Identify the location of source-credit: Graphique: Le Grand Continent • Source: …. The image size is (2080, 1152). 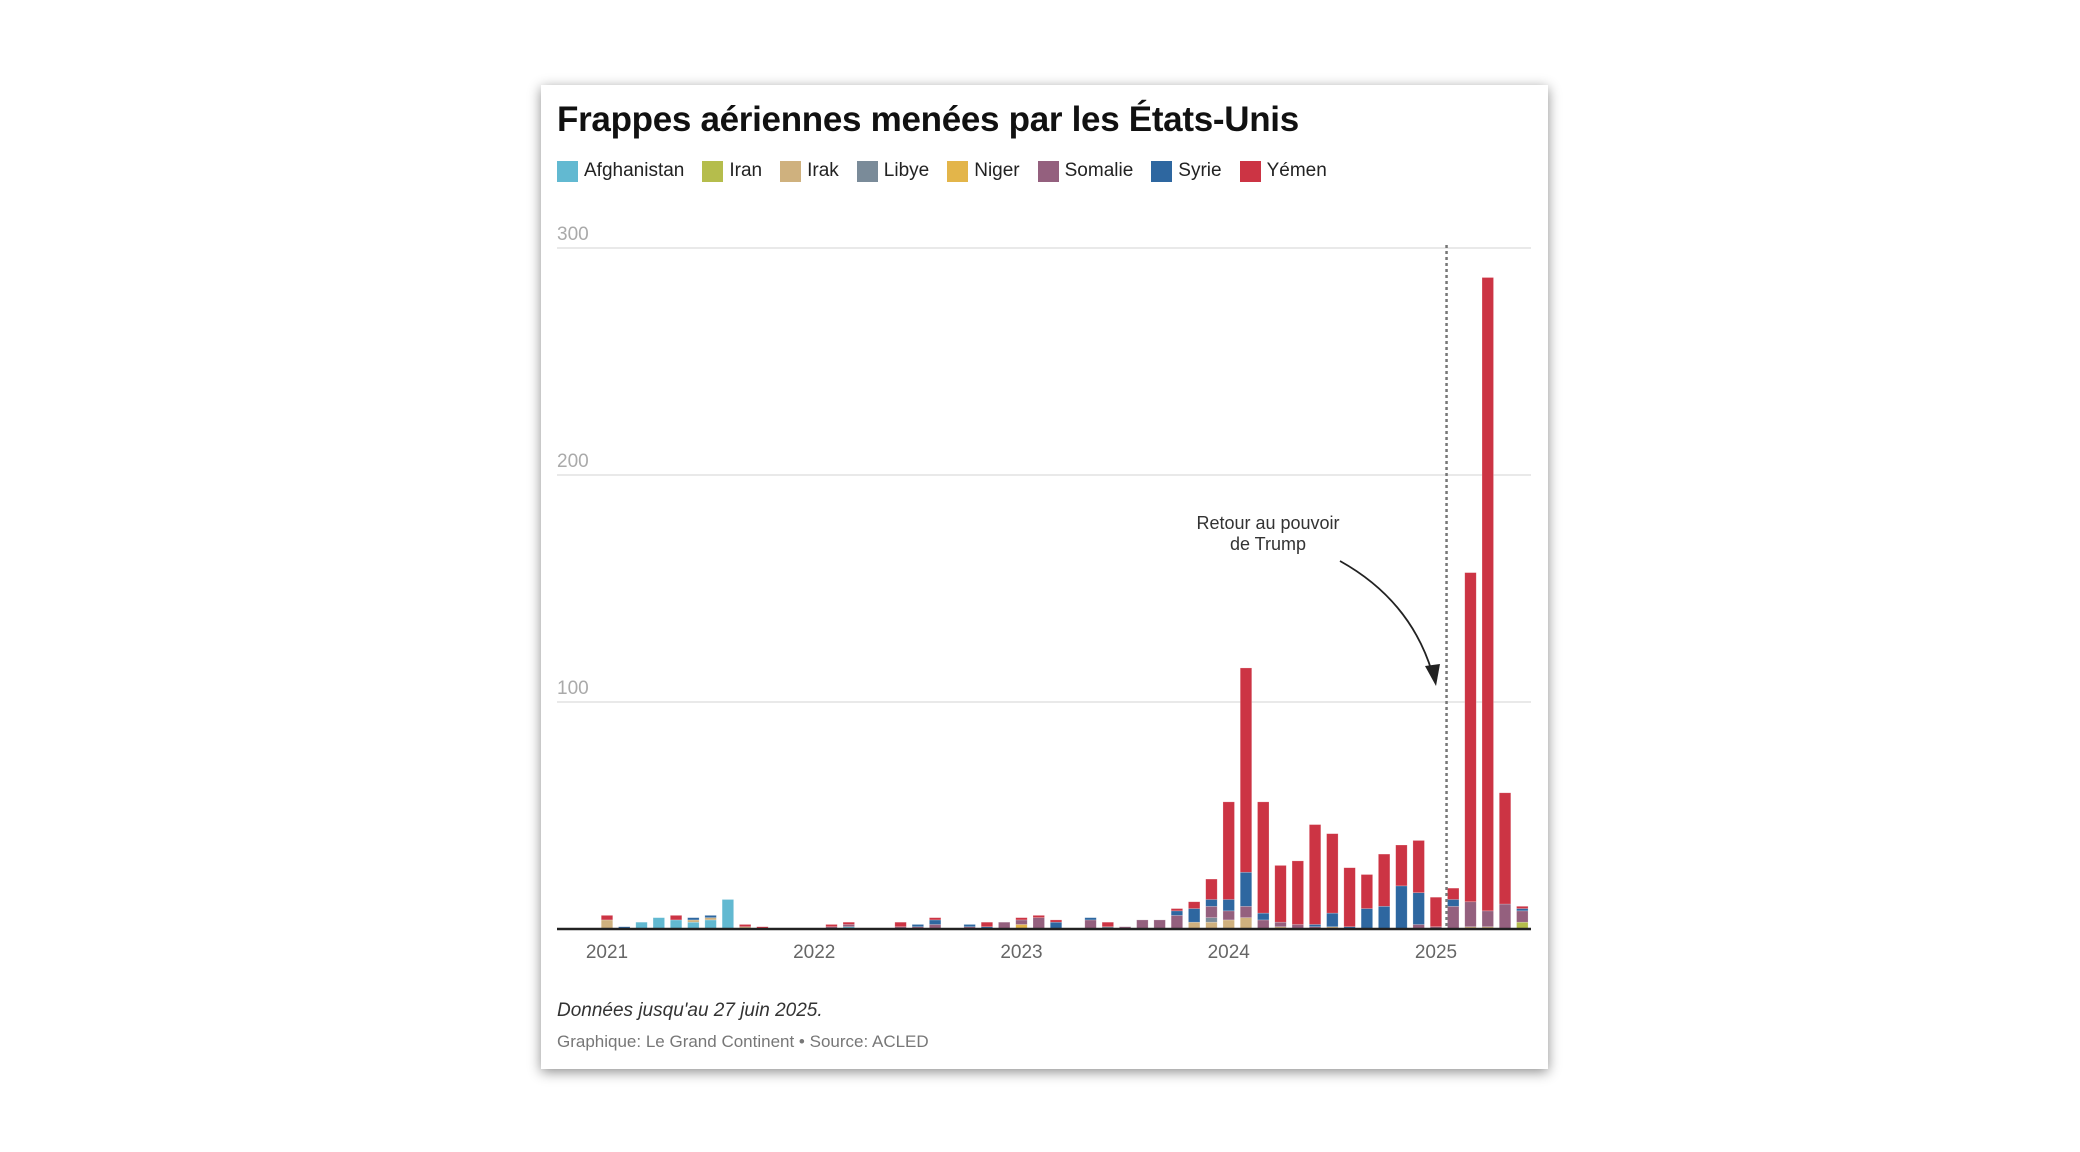
(743, 1041).